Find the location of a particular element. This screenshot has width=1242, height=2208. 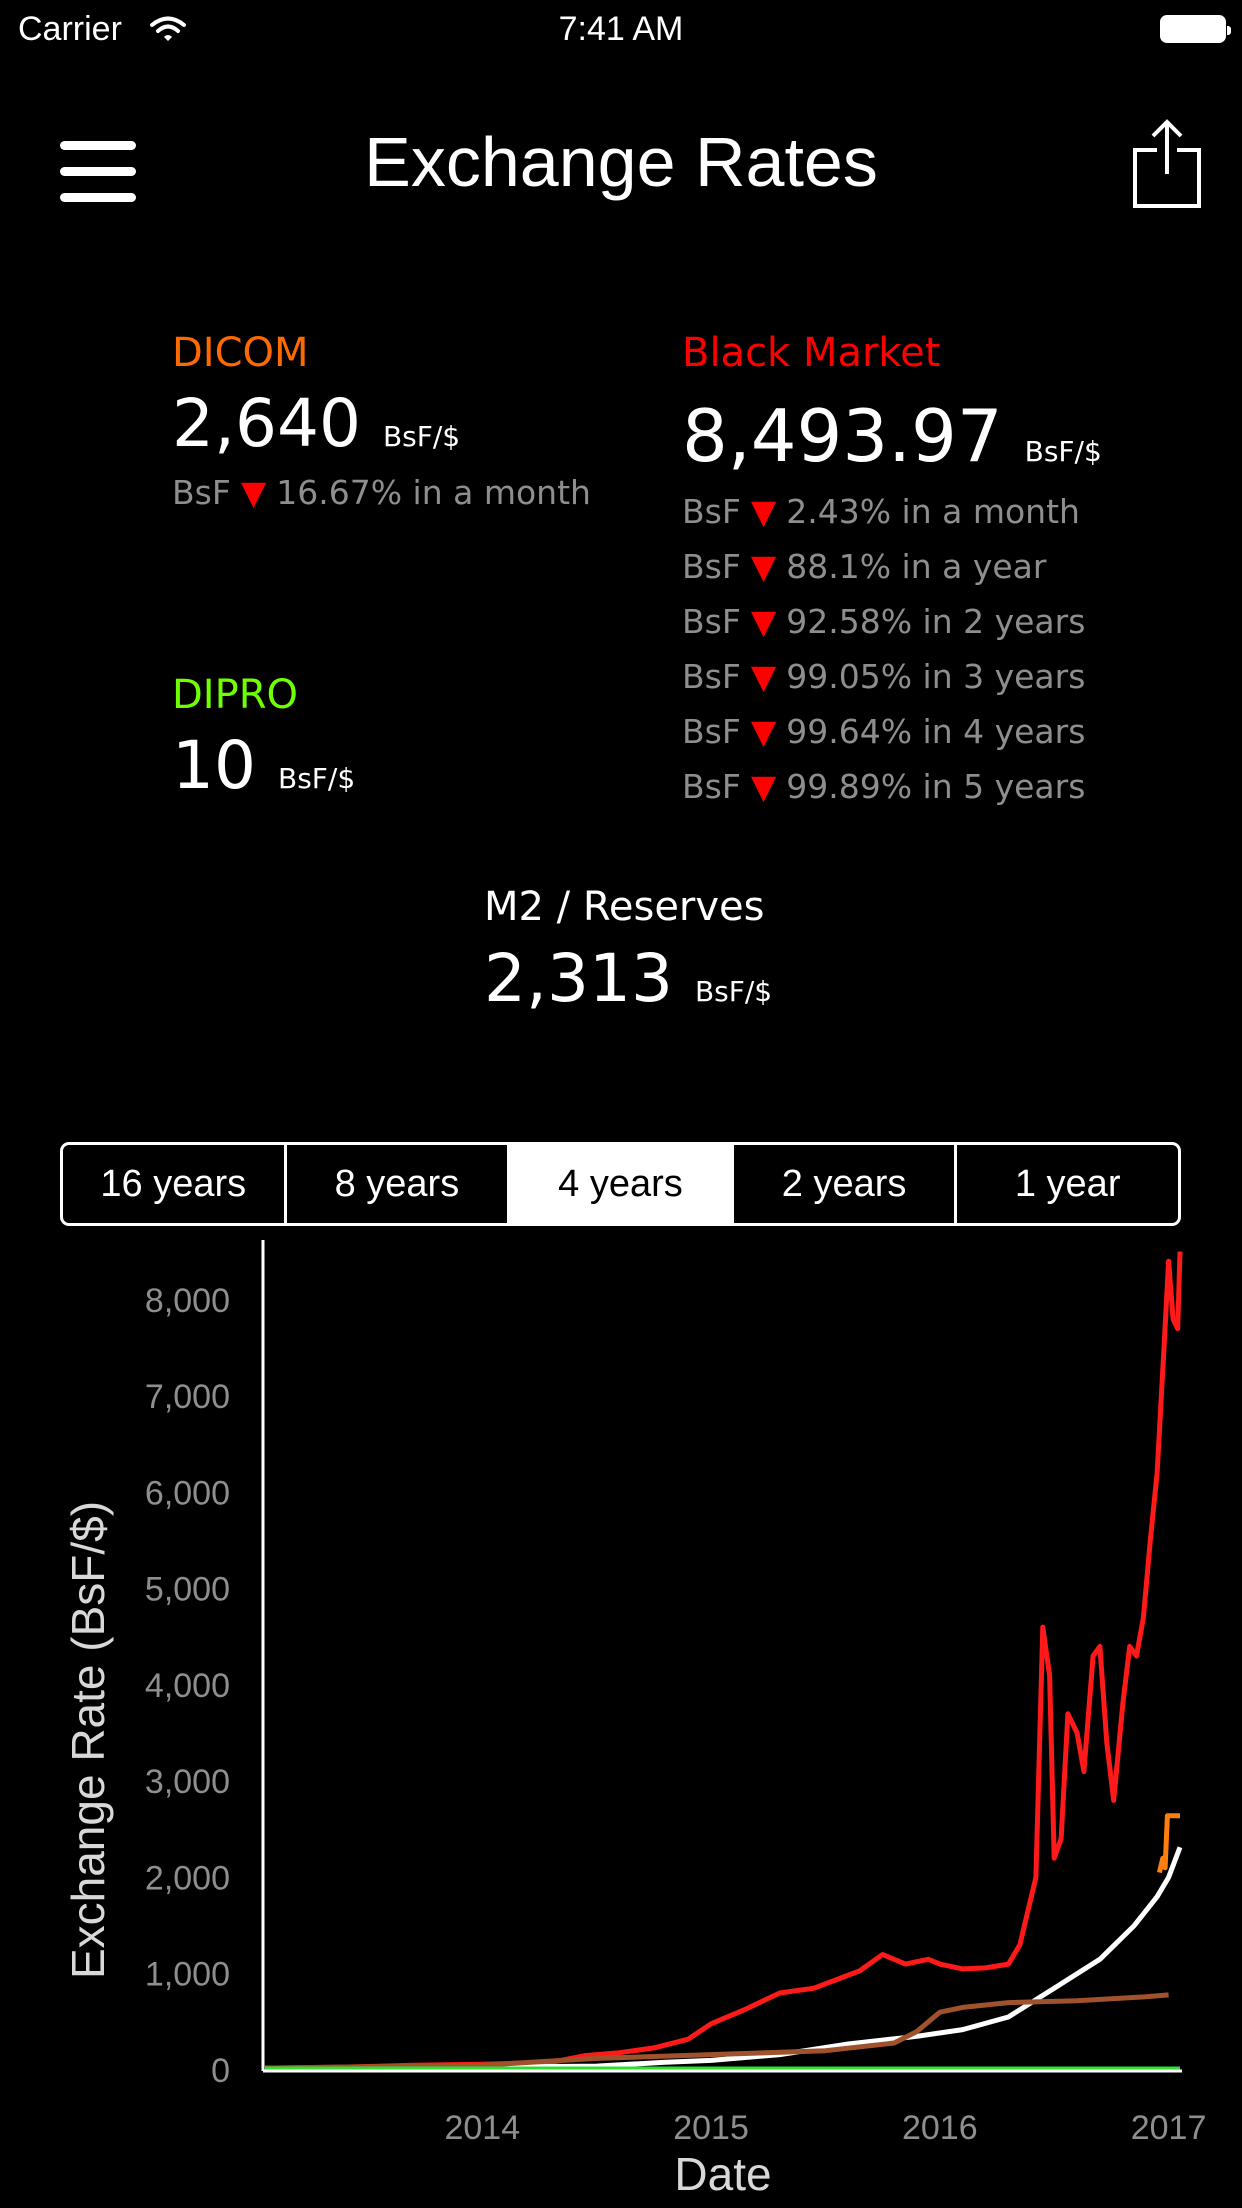

change-text: 16.67% in a month is located at coordinates (433, 492).